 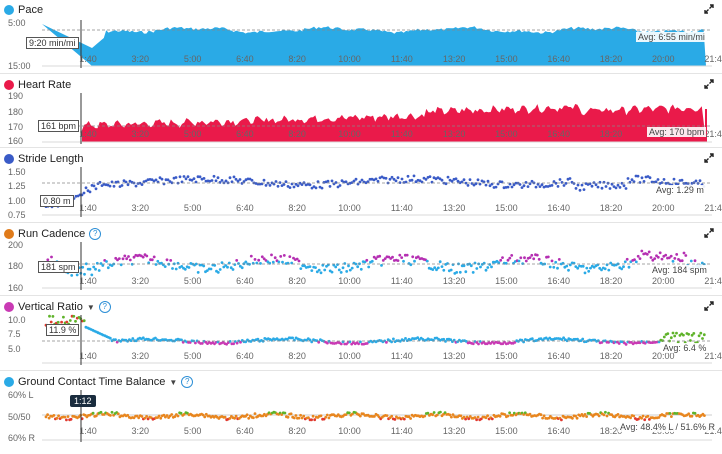 What do you see at coordinates (22, 438) in the screenshot?
I see `gct-y-label-right: 60% R` at bounding box center [22, 438].